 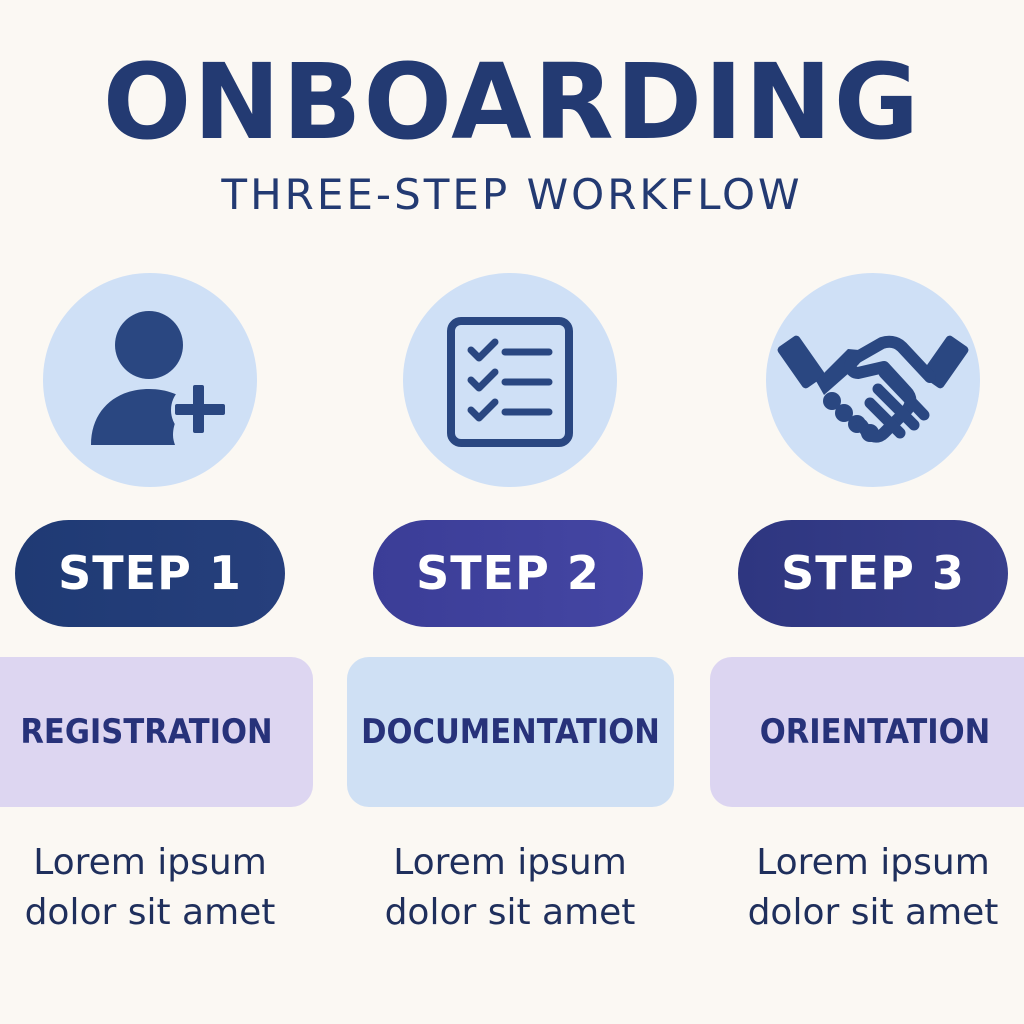 What do you see at coordinates (510, 380) in the screenshot?
I see `checklist-icon` at bounding box center [510, 380].